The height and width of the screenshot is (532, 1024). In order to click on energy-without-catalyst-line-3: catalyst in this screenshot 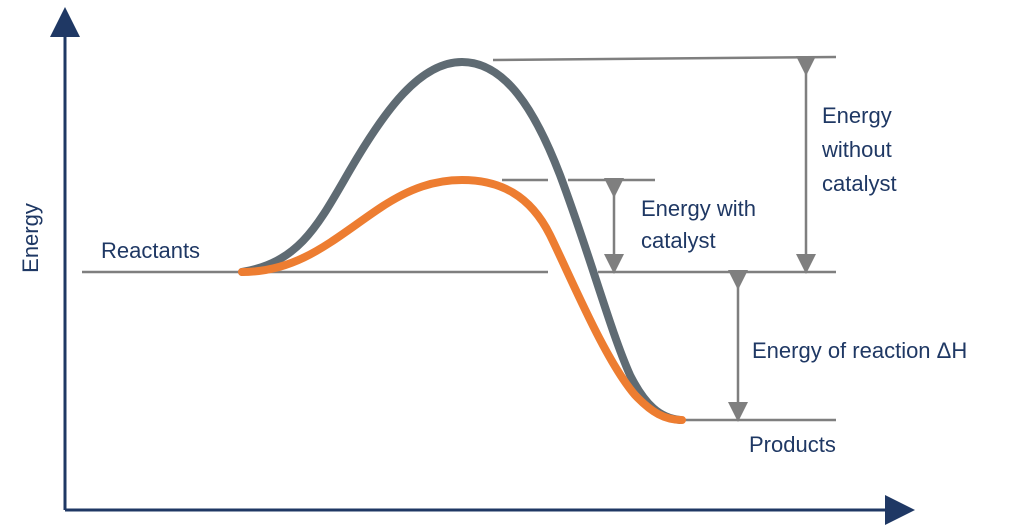, I will do `click(859, 183)`.